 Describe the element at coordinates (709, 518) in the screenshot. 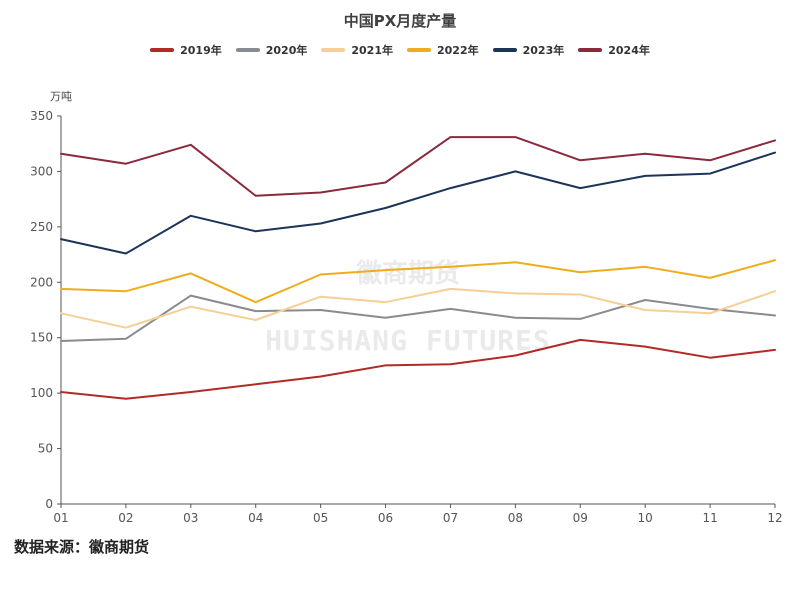

I see `x-tick-label: 11` at that location.